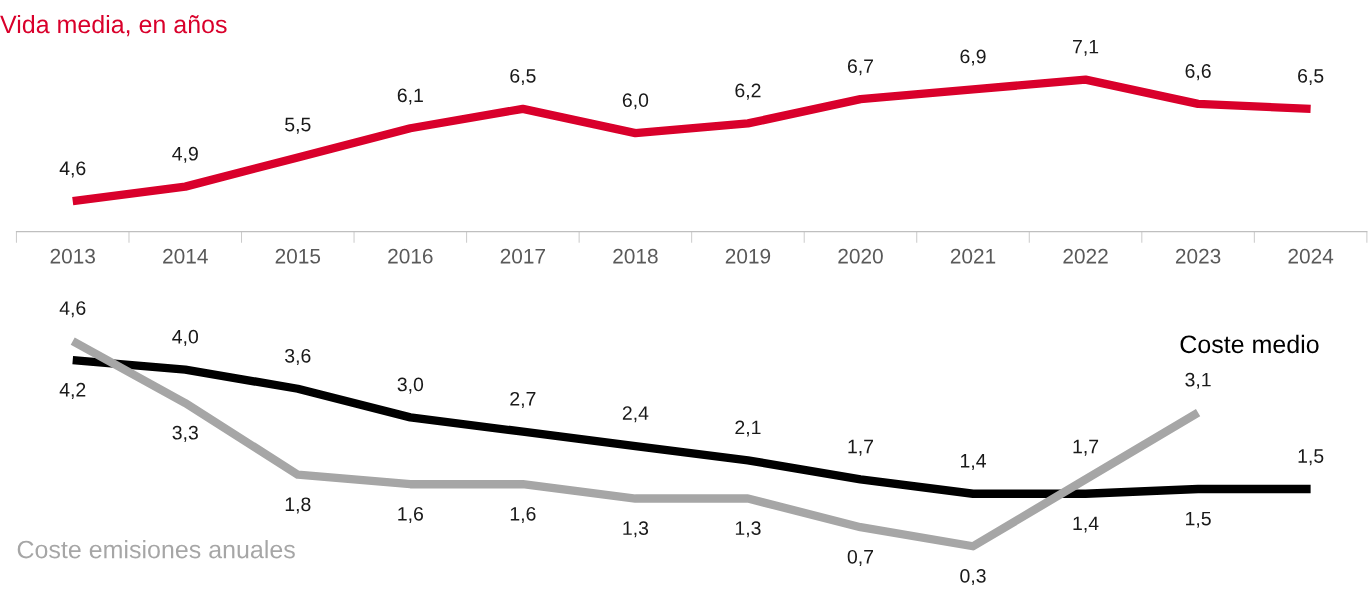  What do you see at coordinates (410, 385) in the screenshot?
I see `data-label: 3,0` at bounding box center [410, 385].